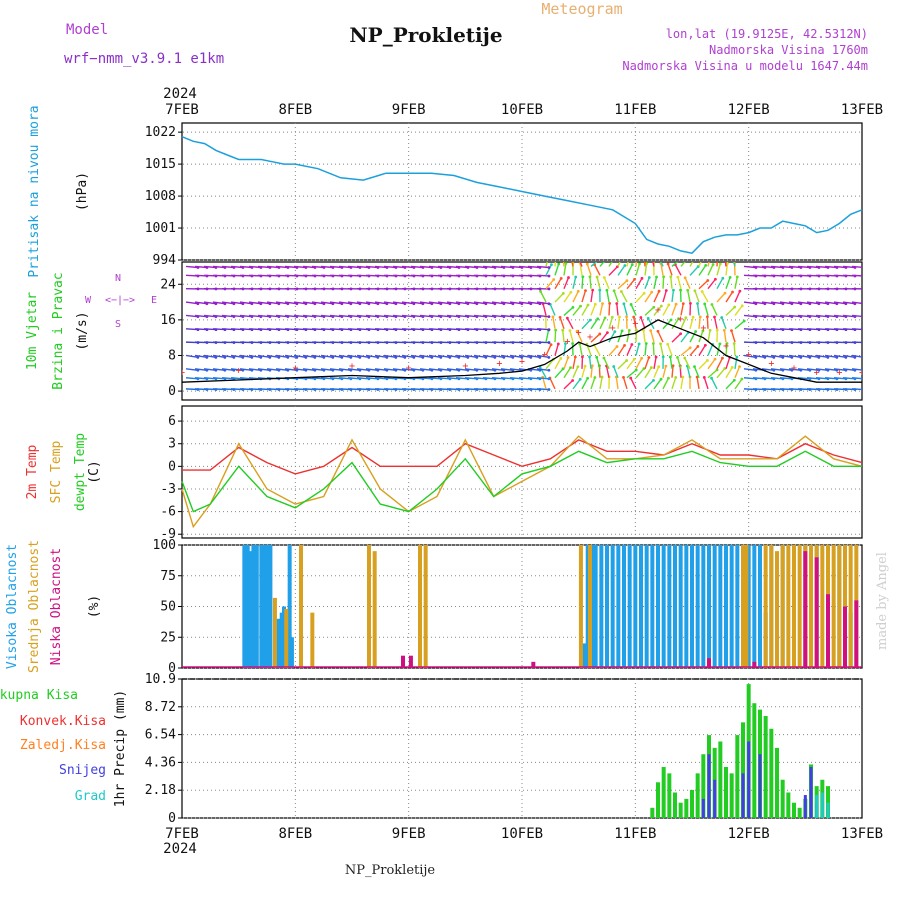  I want to click on chart-subtitle: Meteogram, so click(581, 9).